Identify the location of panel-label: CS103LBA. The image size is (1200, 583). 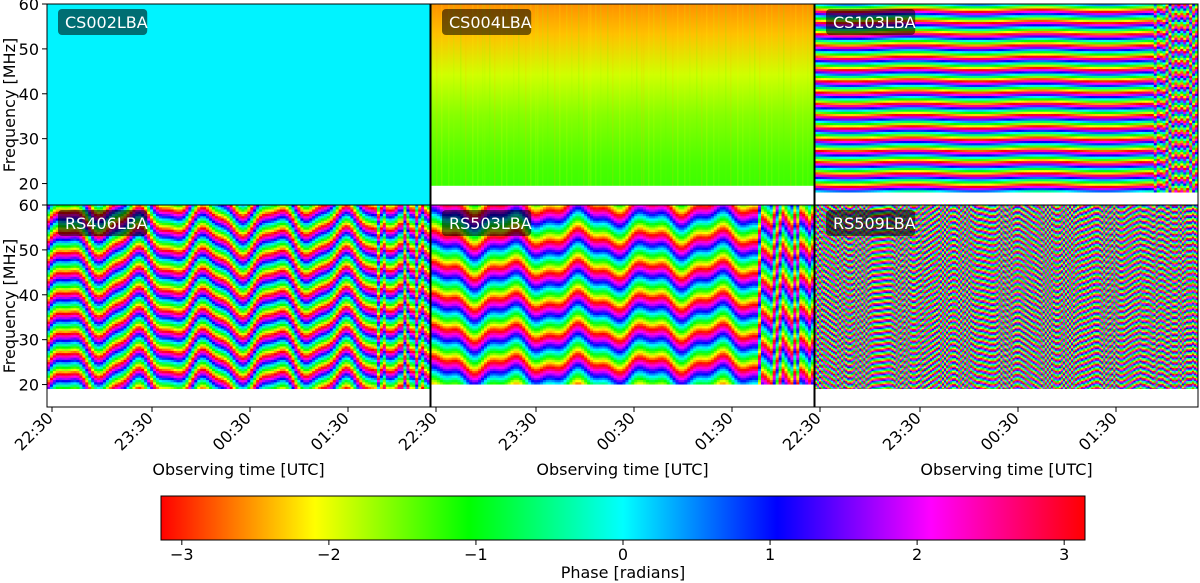
(874, 22).